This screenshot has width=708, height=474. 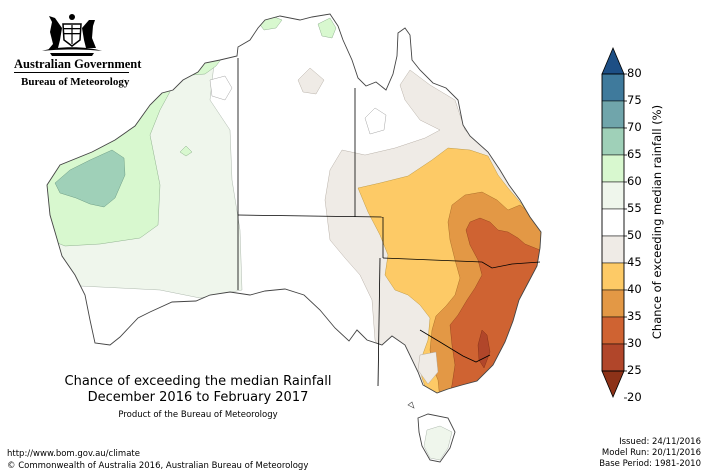 I want to click on colorbar-tick-label: 80, so click(x=634, y=73).